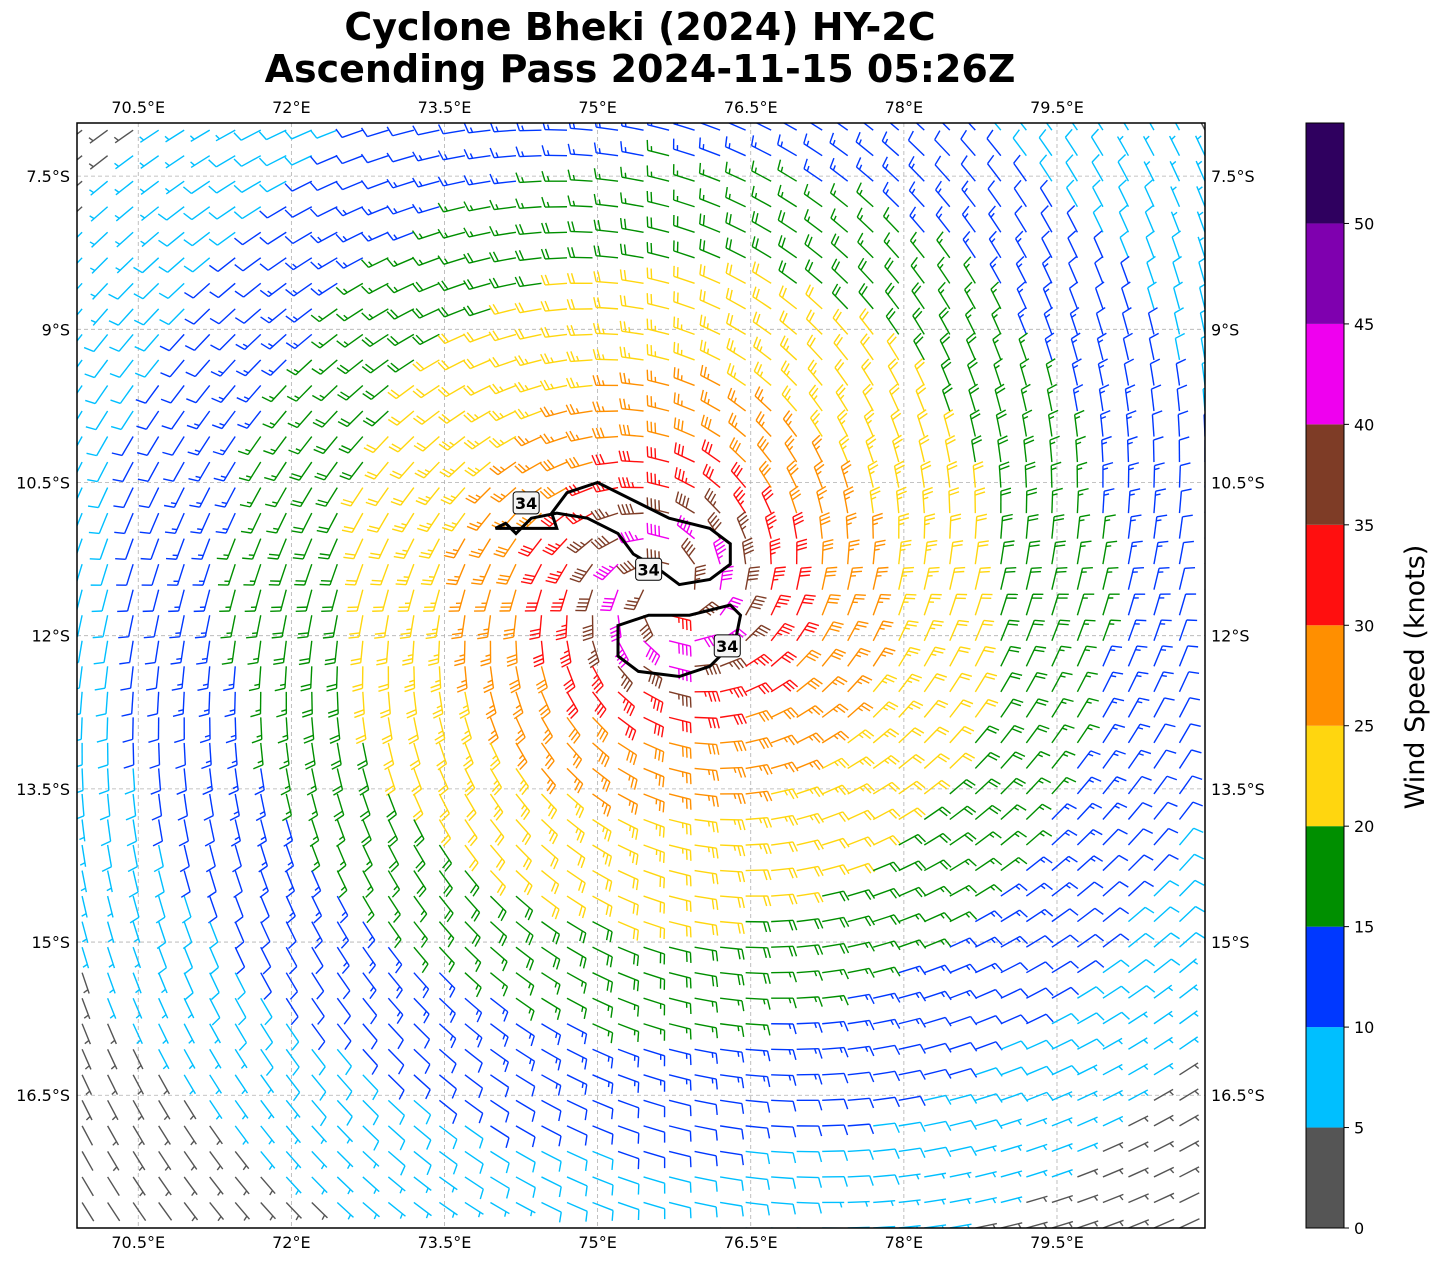 This screenshot has height=1264, width=1443. Describe the element at coordinates (649, 569) in the screenshot. I see `contour-label: 34` at that location.